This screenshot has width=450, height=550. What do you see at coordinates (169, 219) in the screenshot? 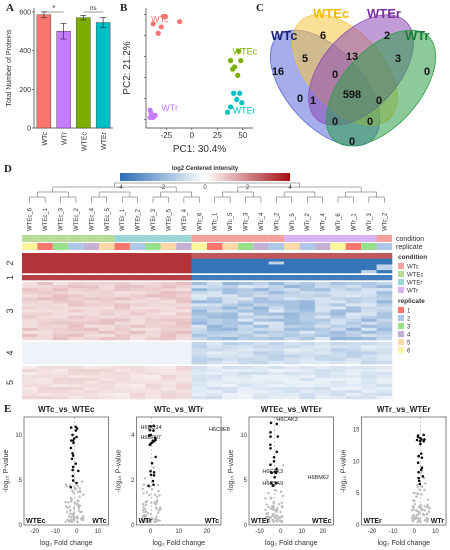
I see `column-label: WTEr_5` at bounding box center [169, 219].